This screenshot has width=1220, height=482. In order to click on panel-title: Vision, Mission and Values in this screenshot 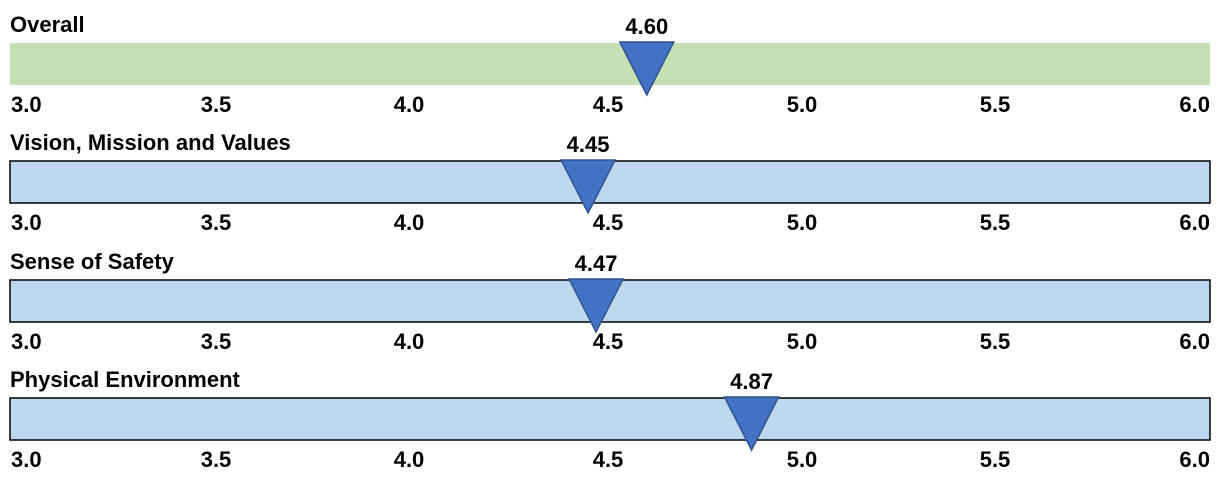, I will do `click(150, 142)`.